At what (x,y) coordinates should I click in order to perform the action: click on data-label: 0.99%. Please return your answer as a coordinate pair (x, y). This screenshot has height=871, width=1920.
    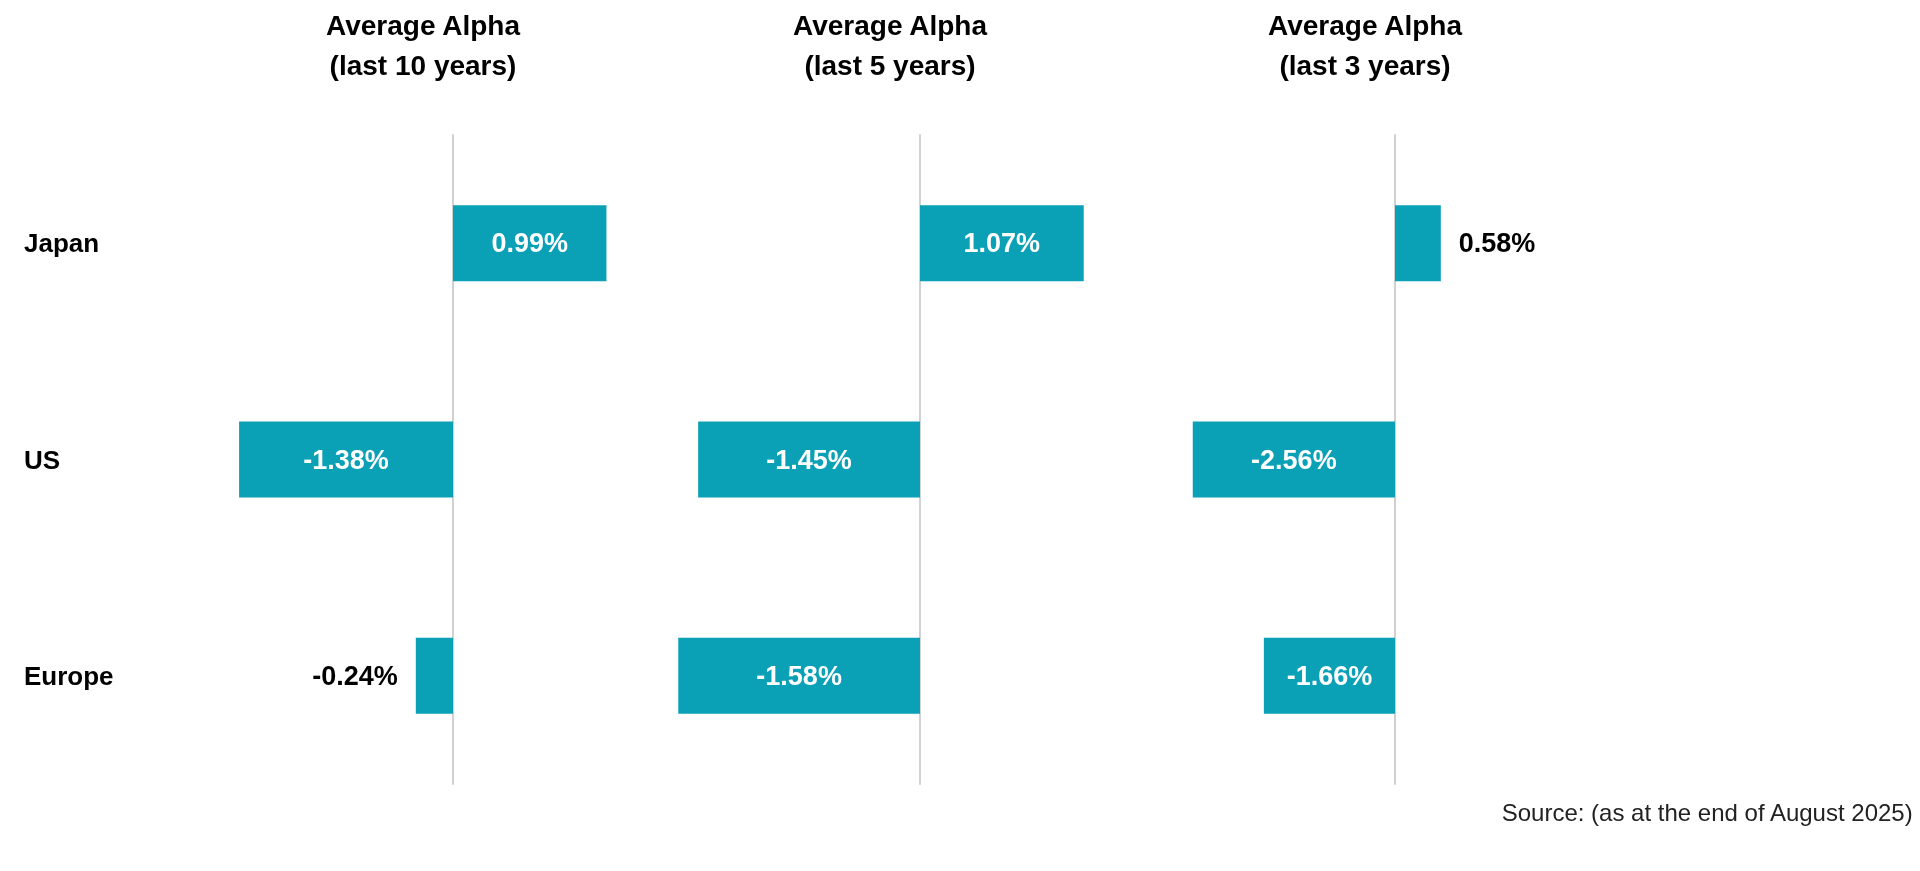
    Looking at the image, I should click on (530, 243).